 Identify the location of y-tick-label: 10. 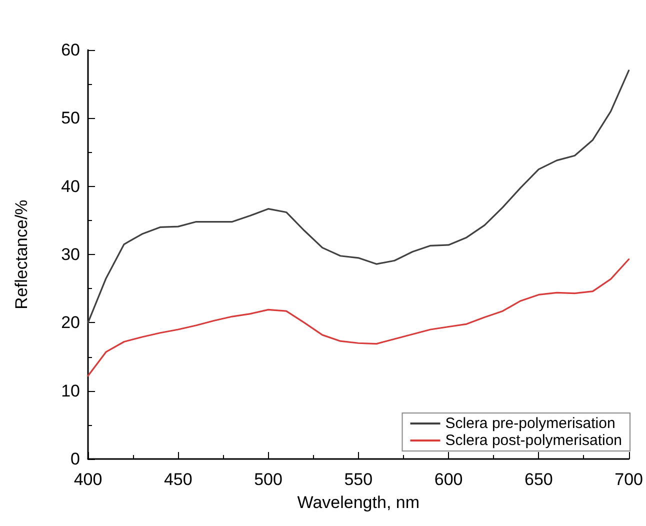
(70, 390).